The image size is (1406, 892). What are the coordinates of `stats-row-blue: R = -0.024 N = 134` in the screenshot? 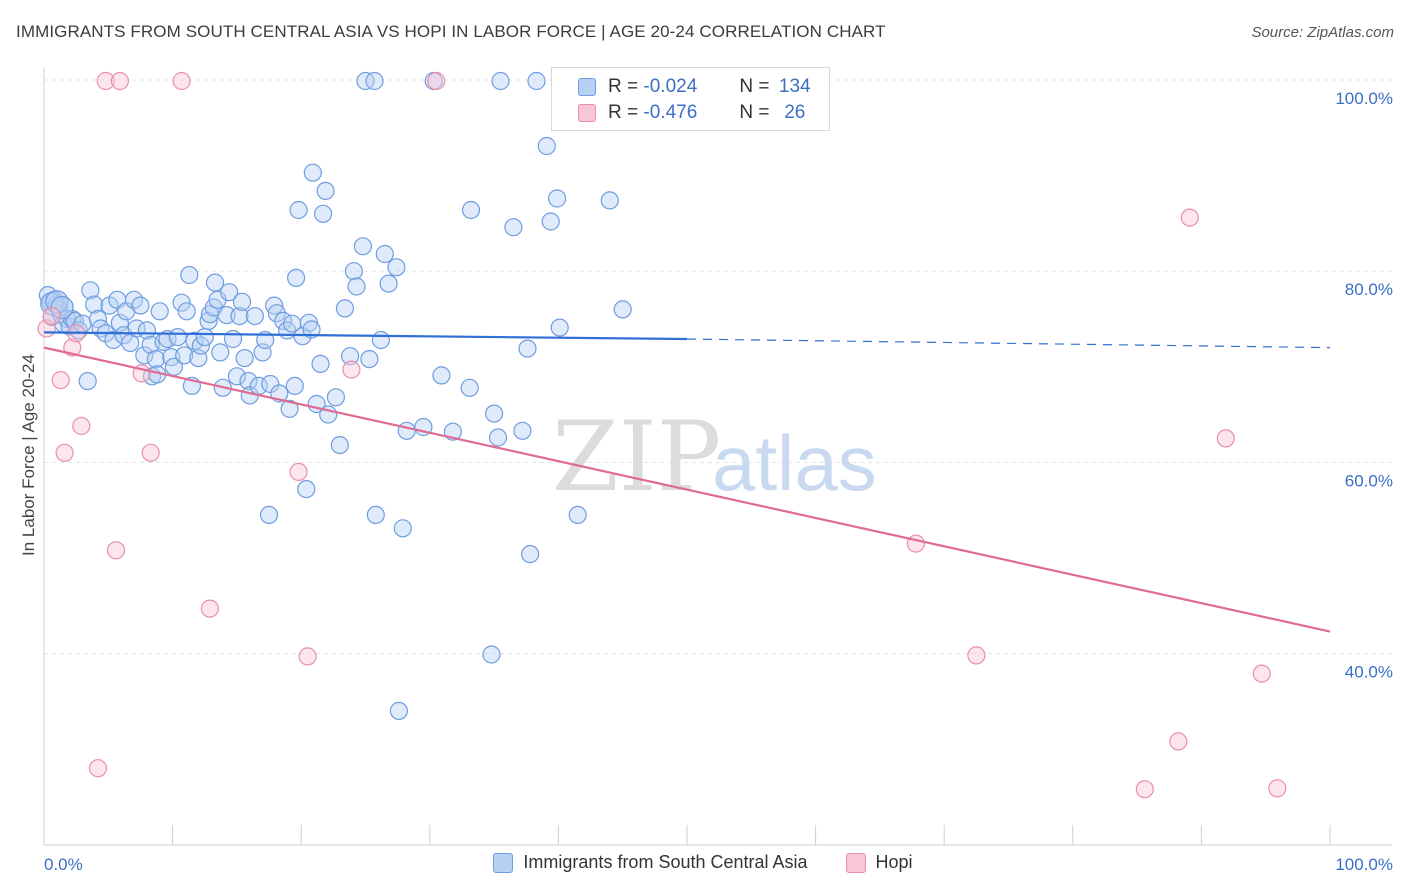 It's located at (696, 87).